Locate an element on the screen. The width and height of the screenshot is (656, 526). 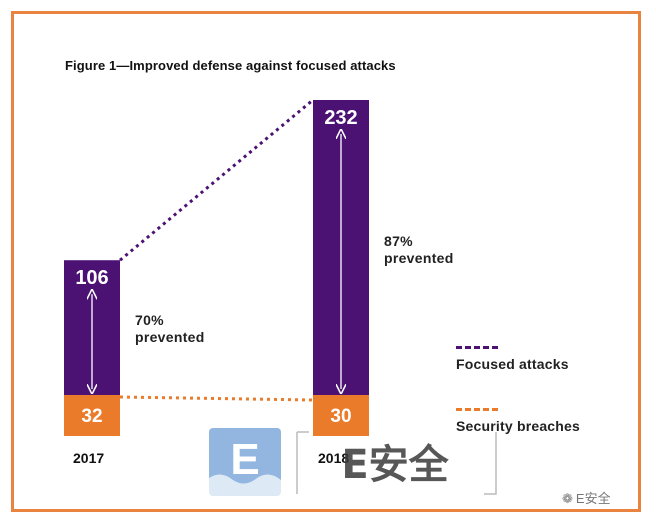
annotation-2018-text: prevented is located at coordinates (419, 258).